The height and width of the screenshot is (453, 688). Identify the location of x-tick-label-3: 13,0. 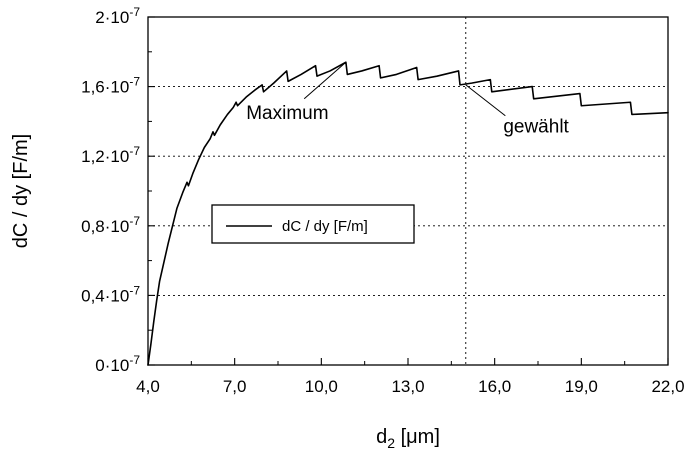
(407, 386).